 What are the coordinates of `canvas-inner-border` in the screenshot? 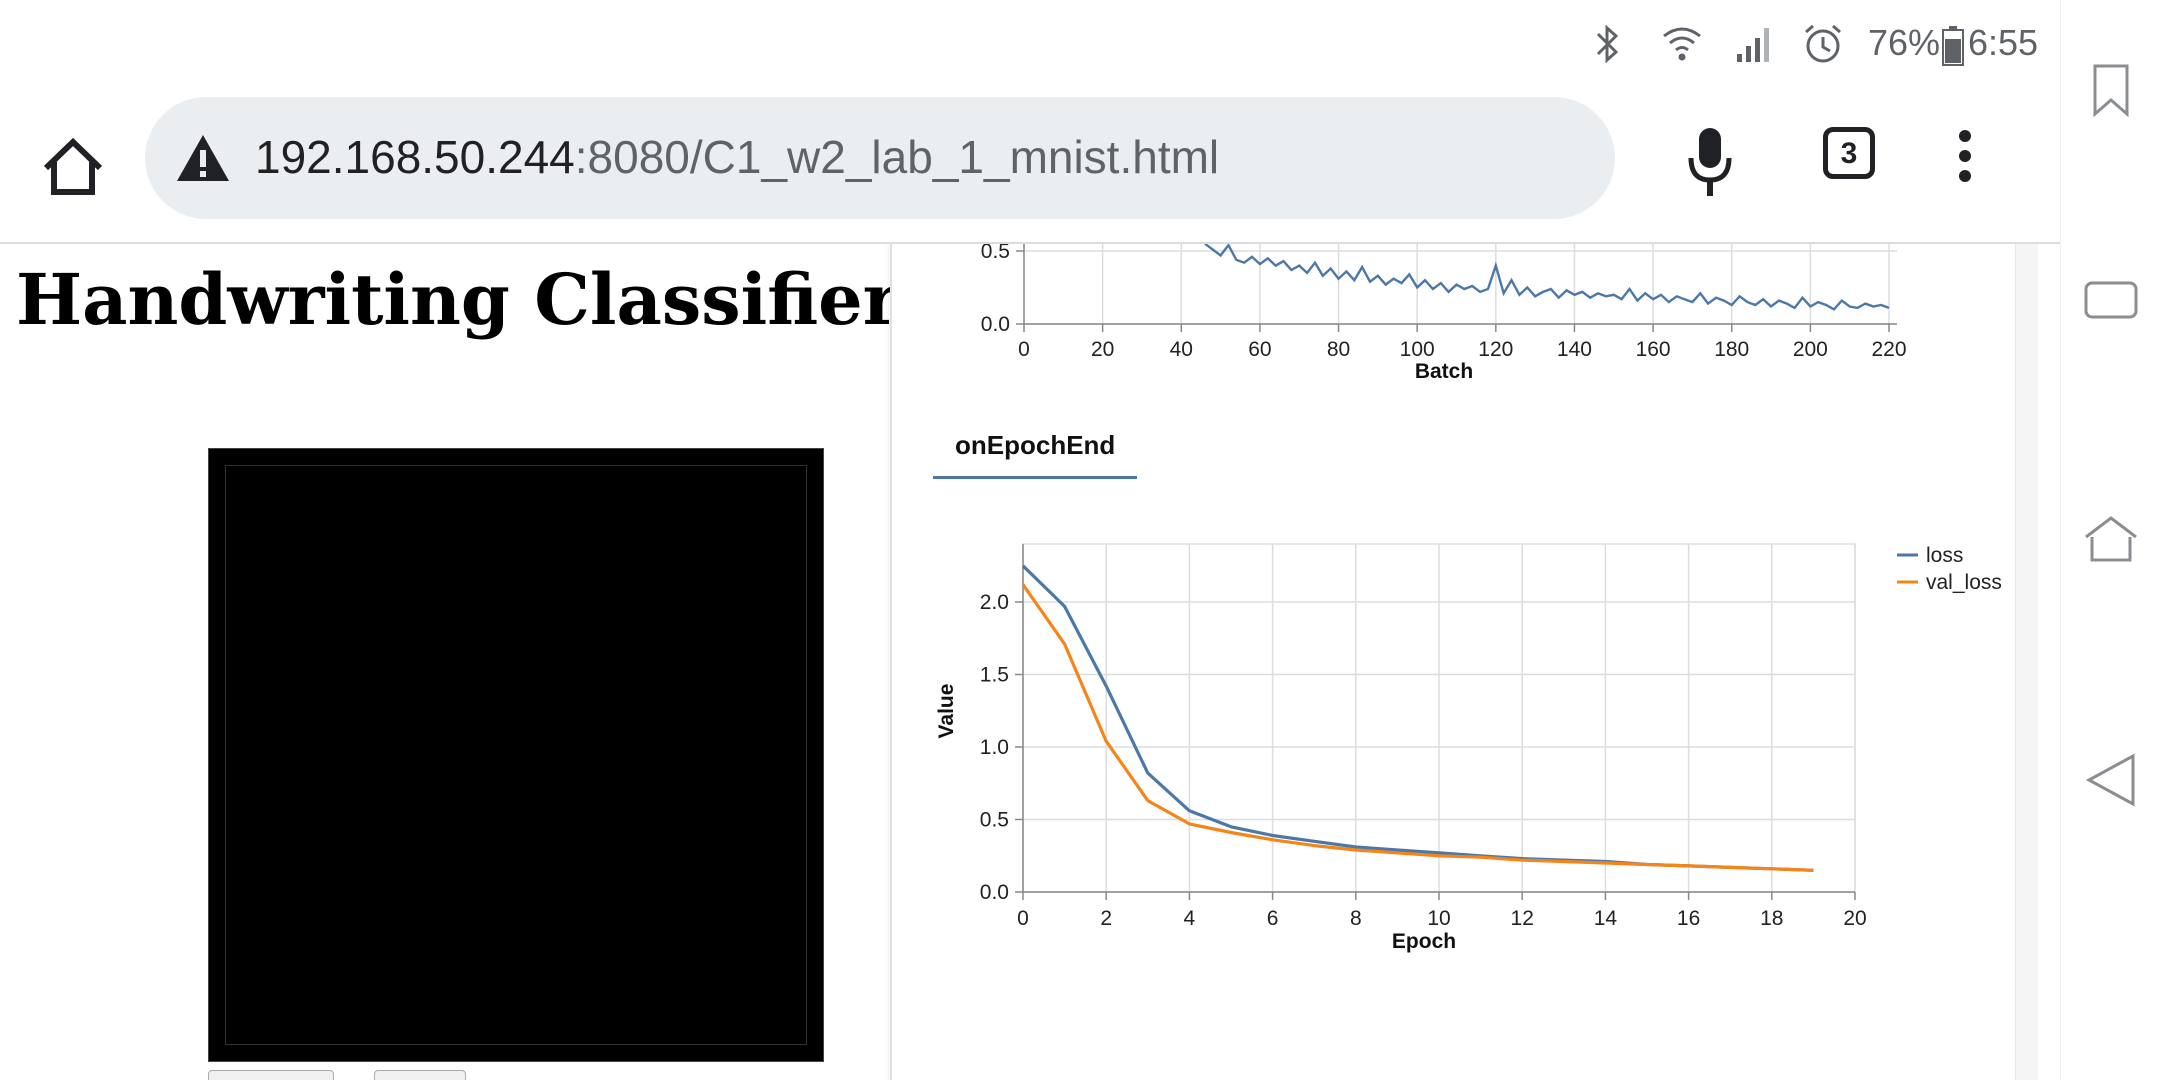 It's located at (516, 755).